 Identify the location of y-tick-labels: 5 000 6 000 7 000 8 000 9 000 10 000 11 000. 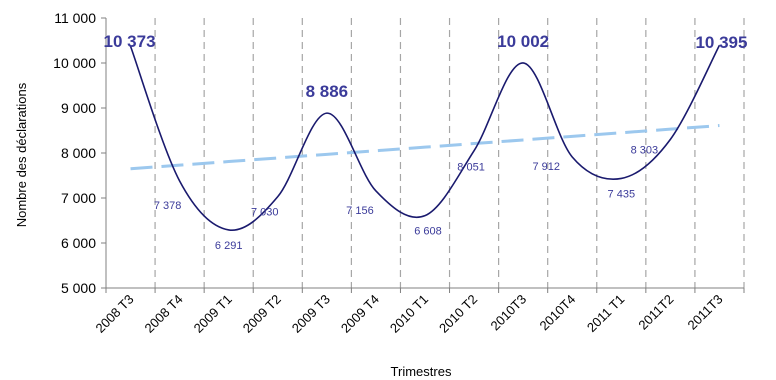
(74, 153).